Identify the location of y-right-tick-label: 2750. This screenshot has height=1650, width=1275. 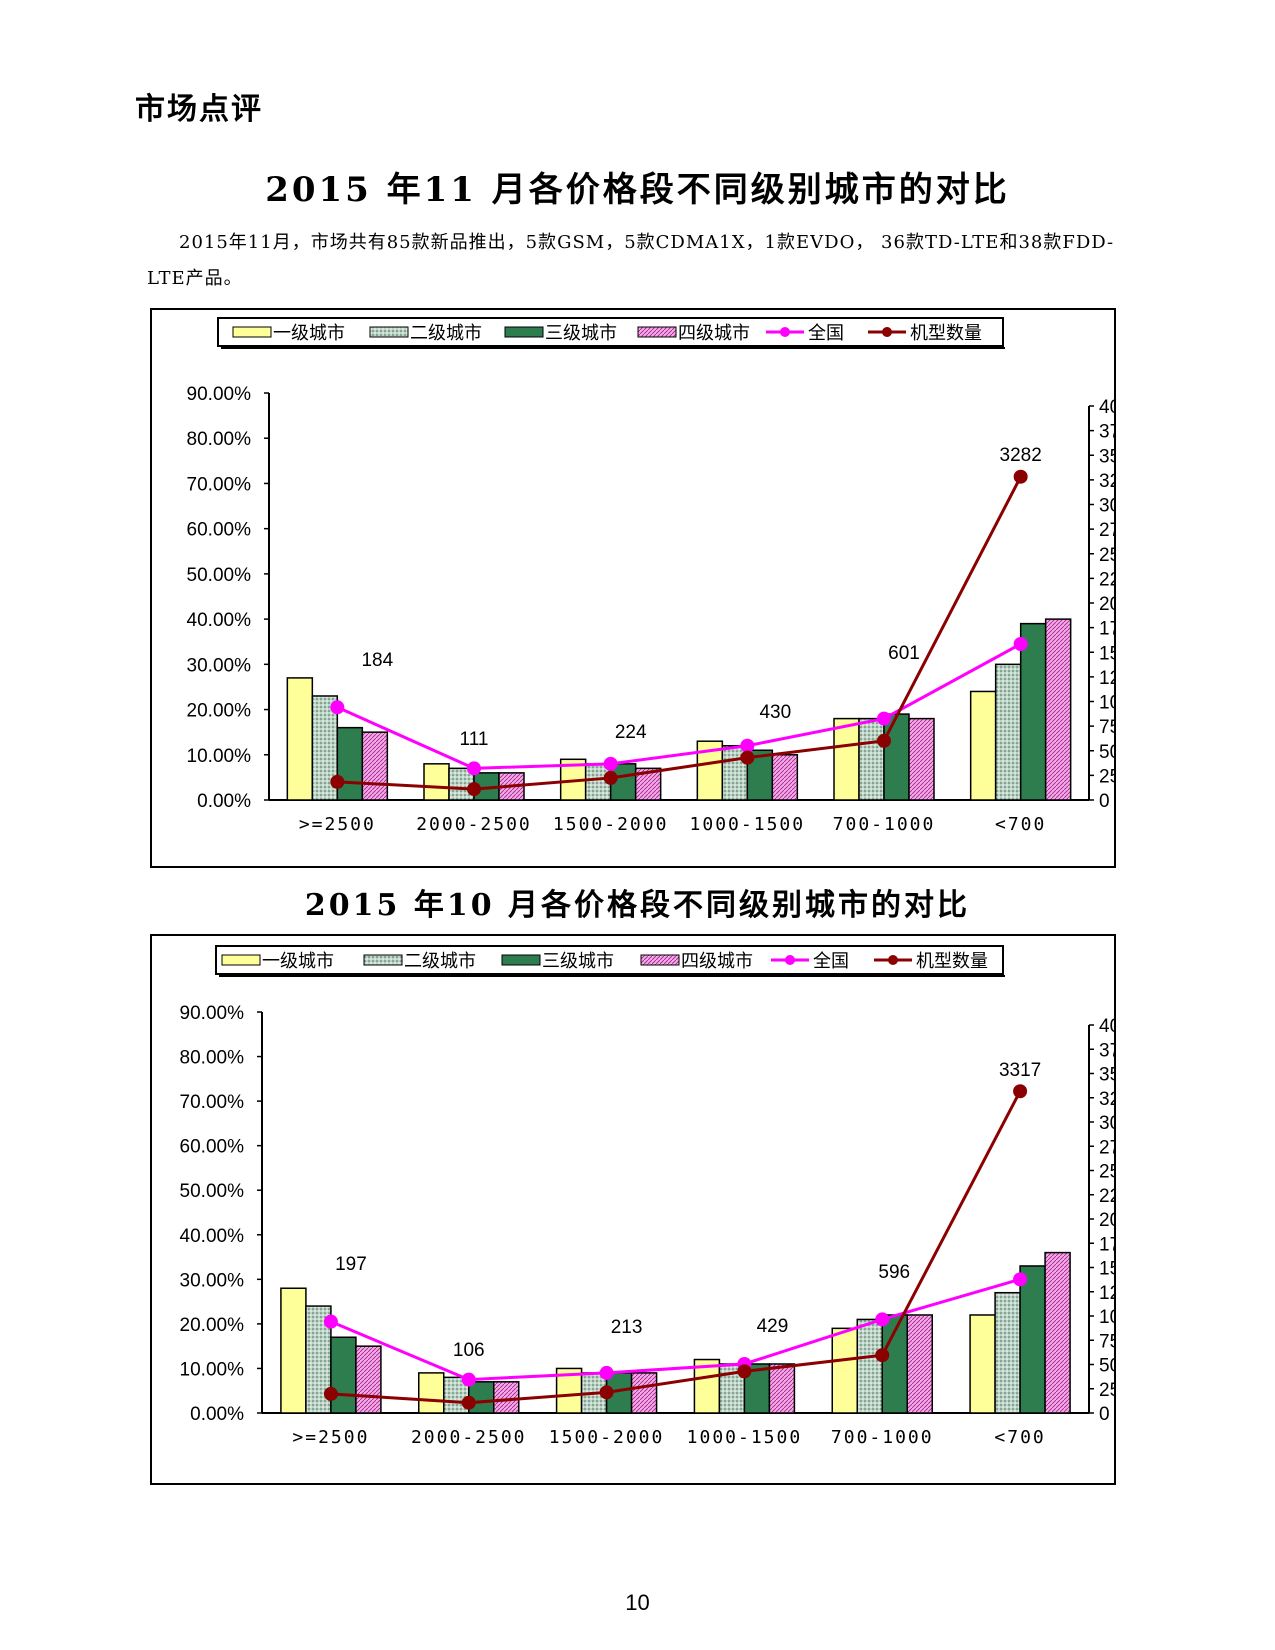
(1106, 1147).